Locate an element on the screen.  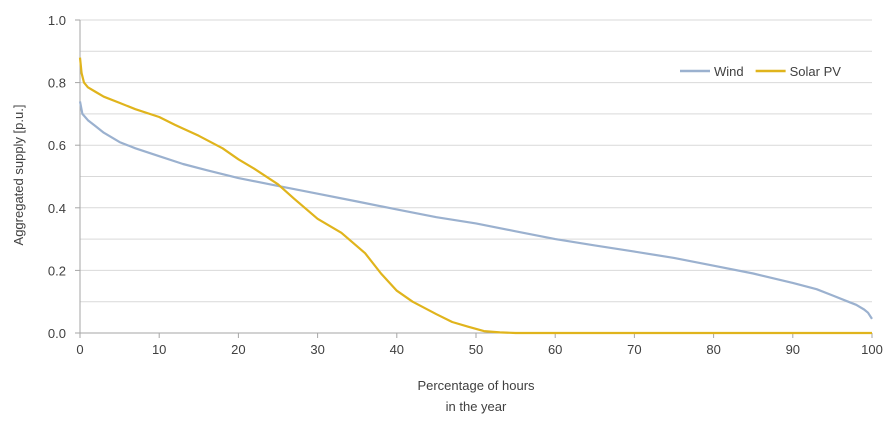
x-tick-labels: 0 10 20 30 40 50 60 70 80 90 100 is located at coordinates (479, 349).